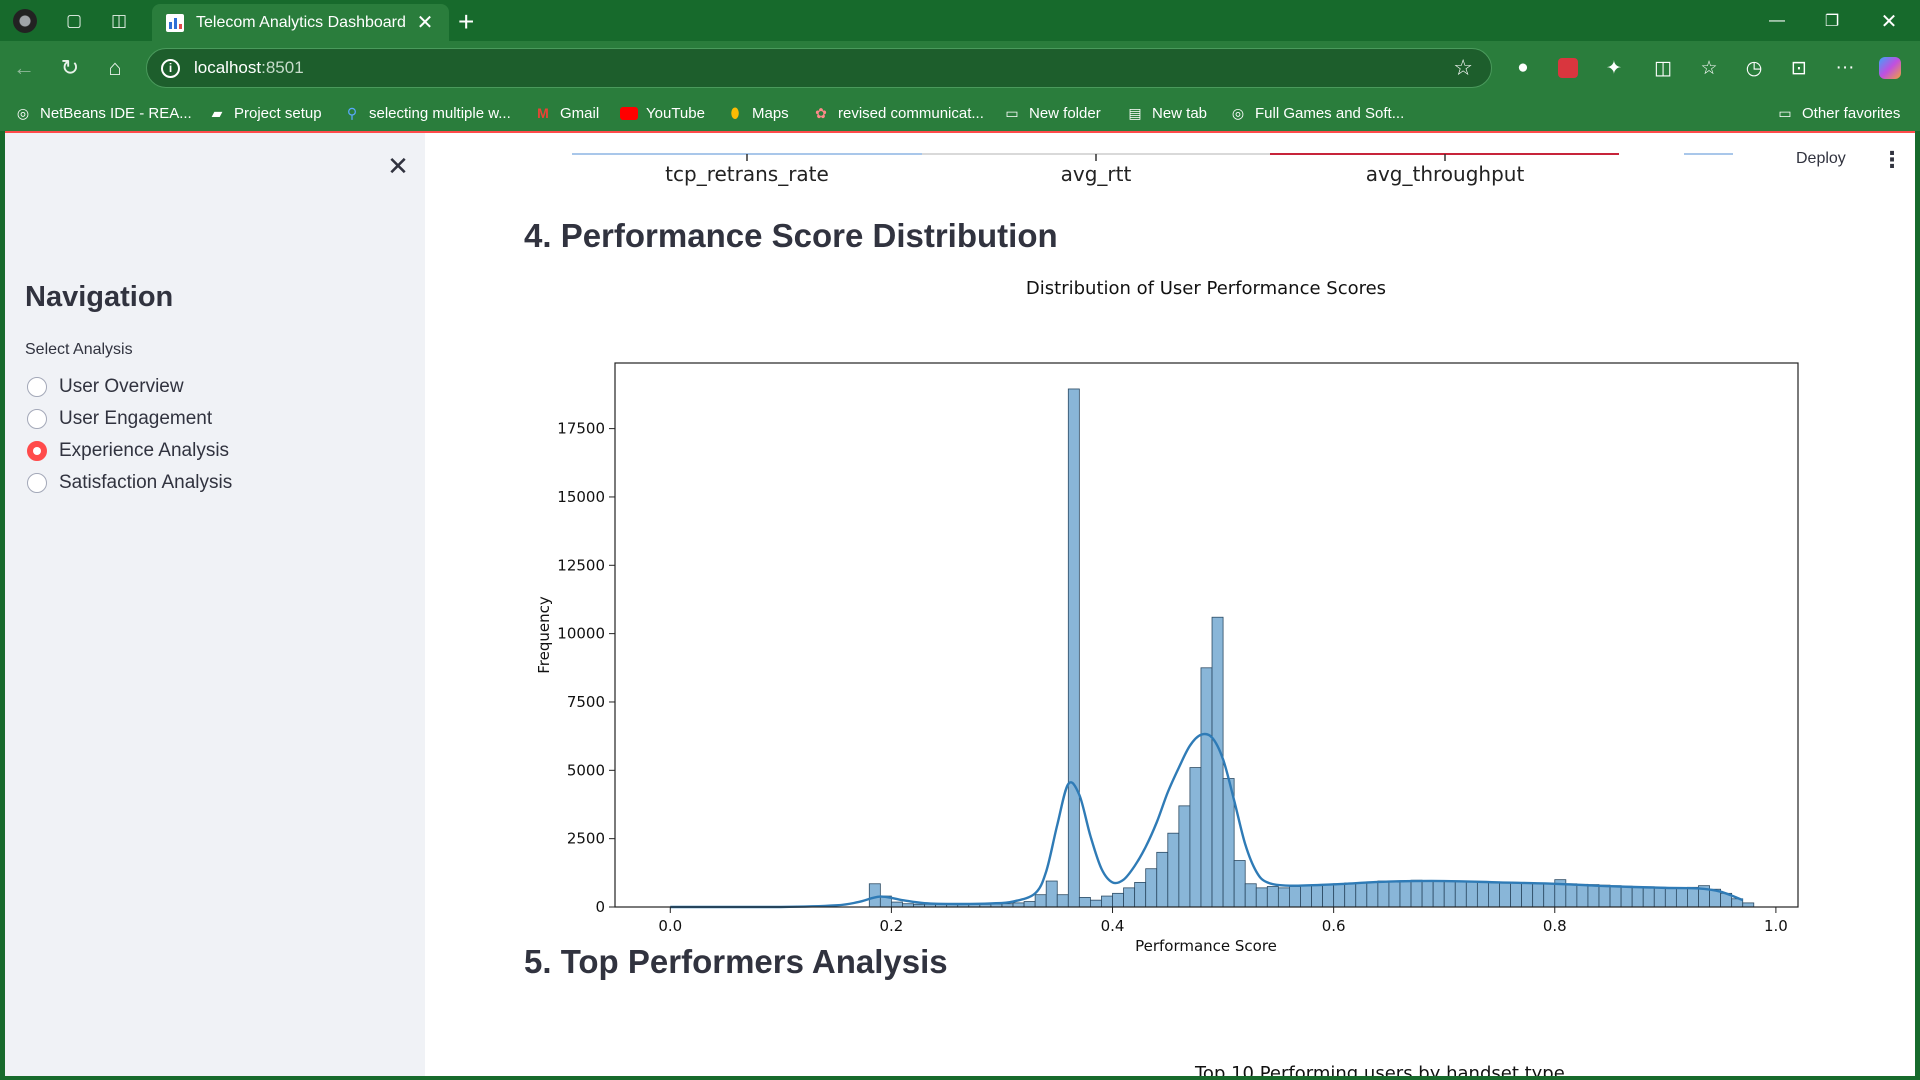  I want to click on radio-label: Satisfaction Analysis, so click(146, 482).